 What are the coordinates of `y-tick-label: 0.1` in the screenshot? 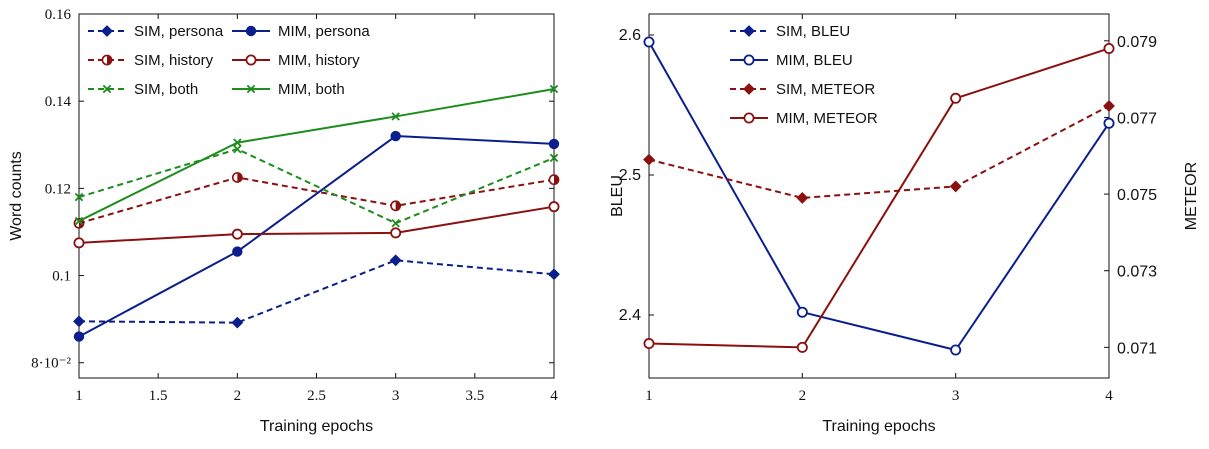 It's located at (61, 277).